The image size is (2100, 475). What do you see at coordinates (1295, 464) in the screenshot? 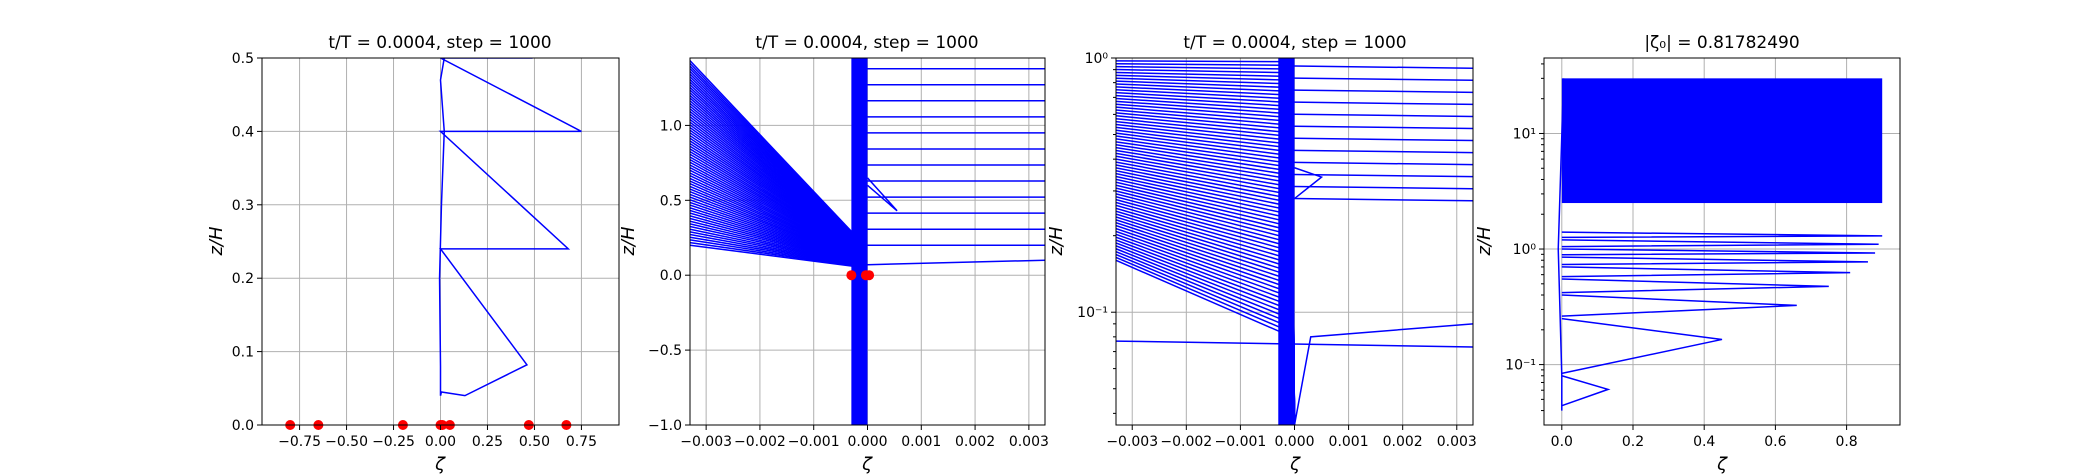
I see `panel-3-xlabel: ζ` at bounding box center [1295, 464].